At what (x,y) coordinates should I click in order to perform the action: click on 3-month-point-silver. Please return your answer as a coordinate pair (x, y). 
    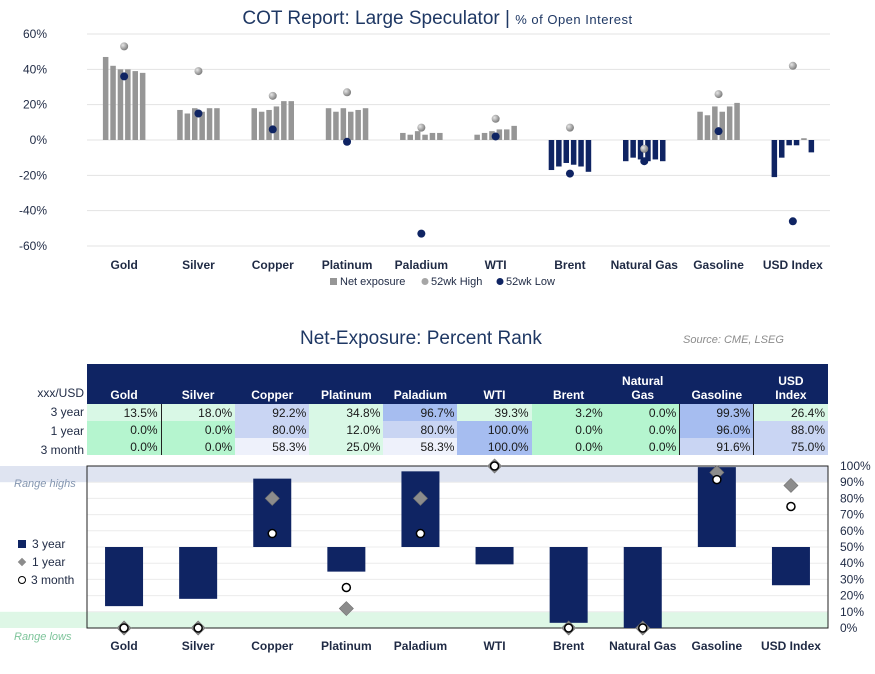
    Looking at the image, I should click on (198, 628).